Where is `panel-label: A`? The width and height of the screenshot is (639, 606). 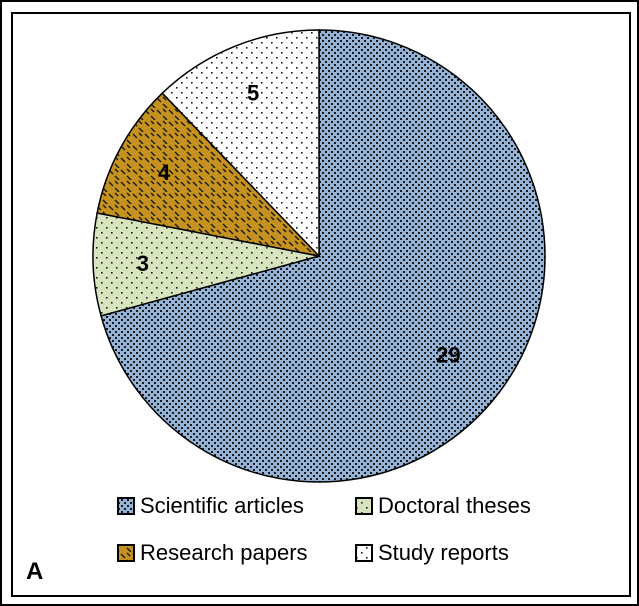 panel-label: A is located at coordinates (35, 571).